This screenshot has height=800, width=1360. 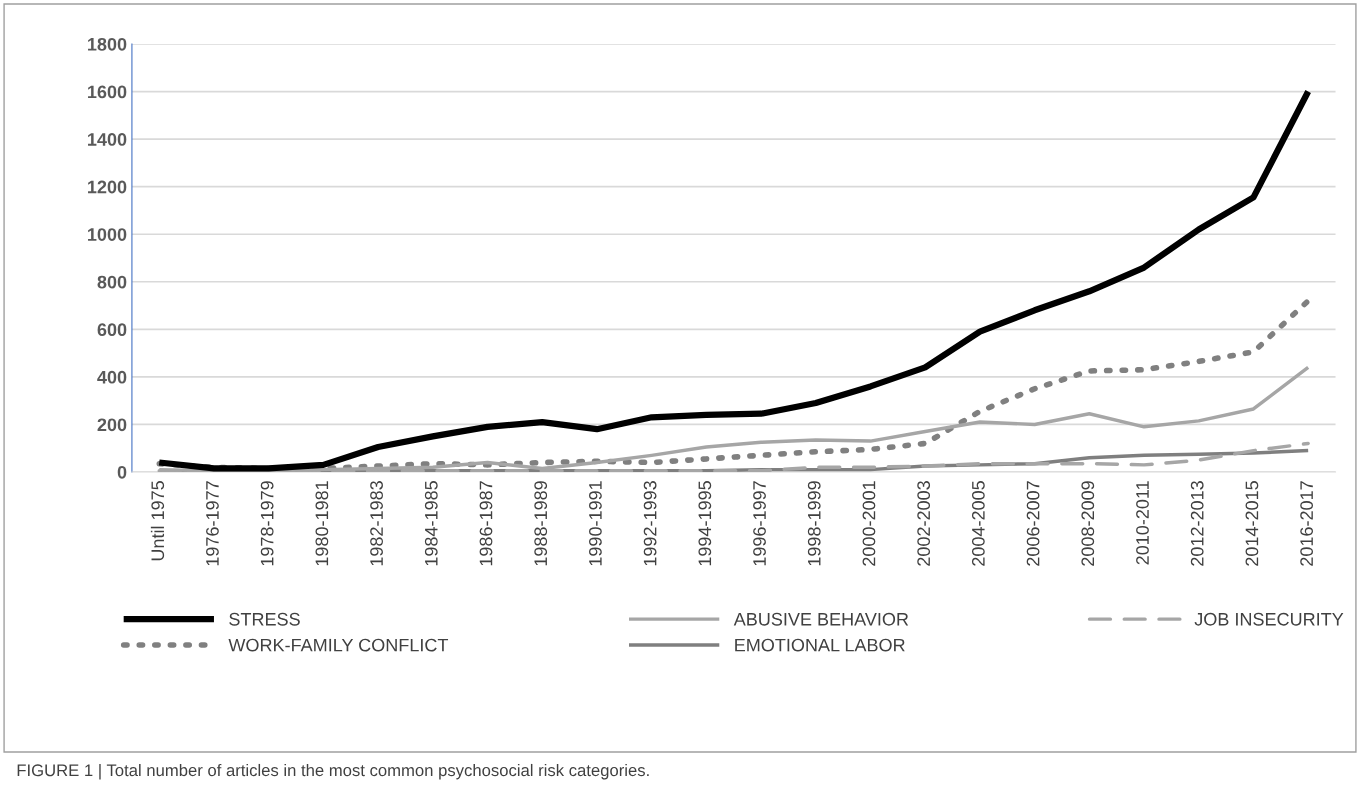 What do you see at coordinates (1033, 523) in the screenshot?
I see `x-tick-label: 2006-2007` at bounding box center [1033, 523].